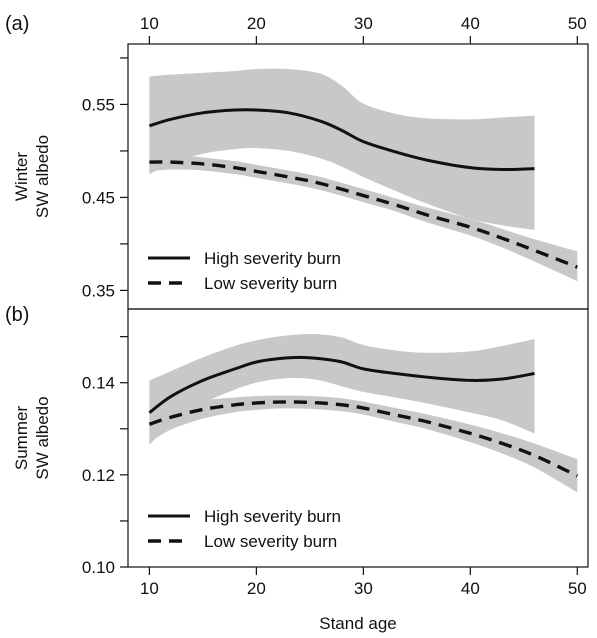  I want to click on x-tick-label-top: 50, so click(577, 23).